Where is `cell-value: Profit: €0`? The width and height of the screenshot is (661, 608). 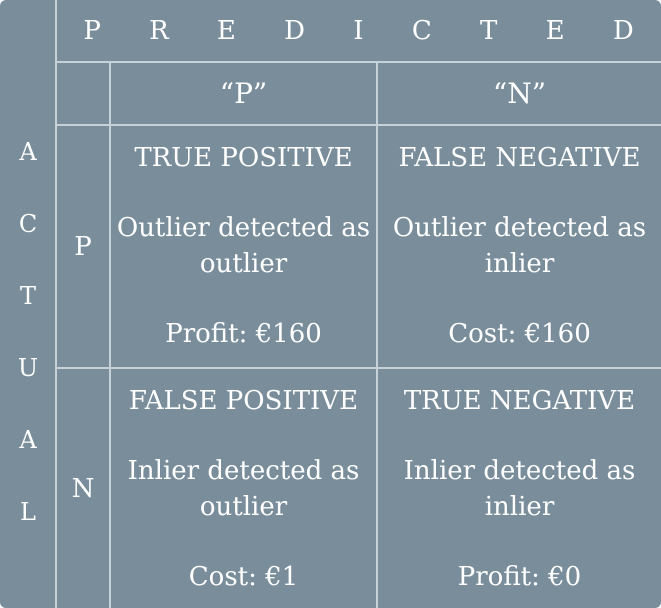 cell-value: Profit: €0 is located at coordinates (519, 577).